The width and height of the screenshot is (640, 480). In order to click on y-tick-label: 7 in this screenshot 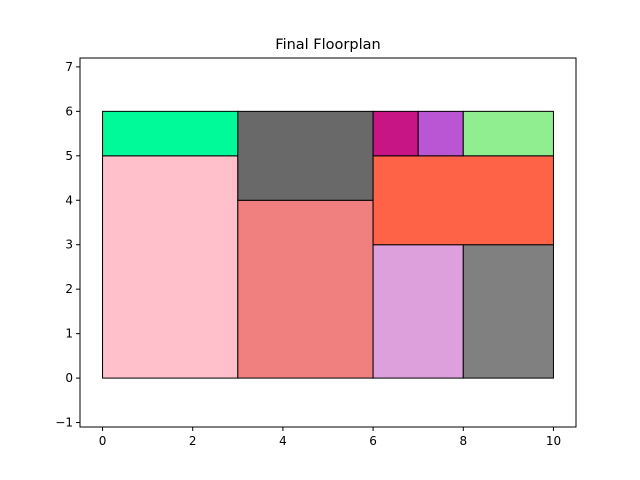, I will do `click(69, 67)`.